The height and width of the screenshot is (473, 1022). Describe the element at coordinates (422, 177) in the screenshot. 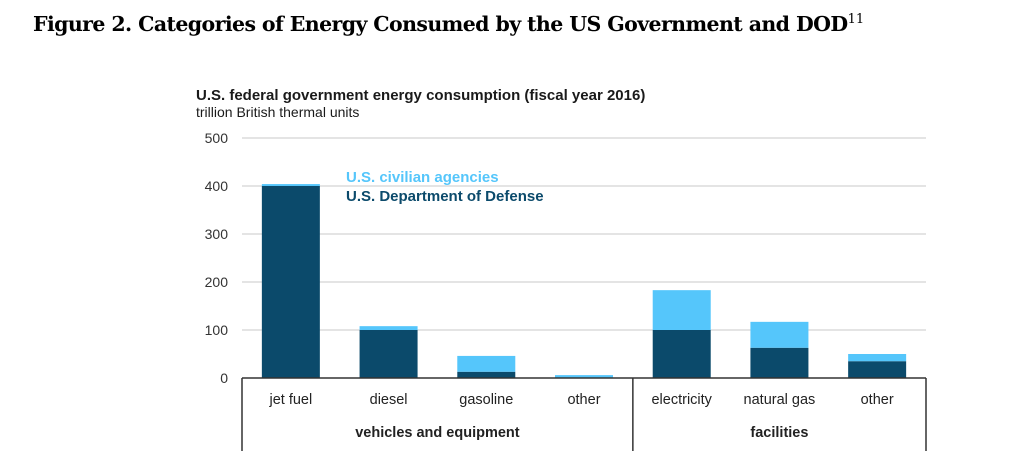

I see `legend-civilian: U.S. civilian agencies` at that location.